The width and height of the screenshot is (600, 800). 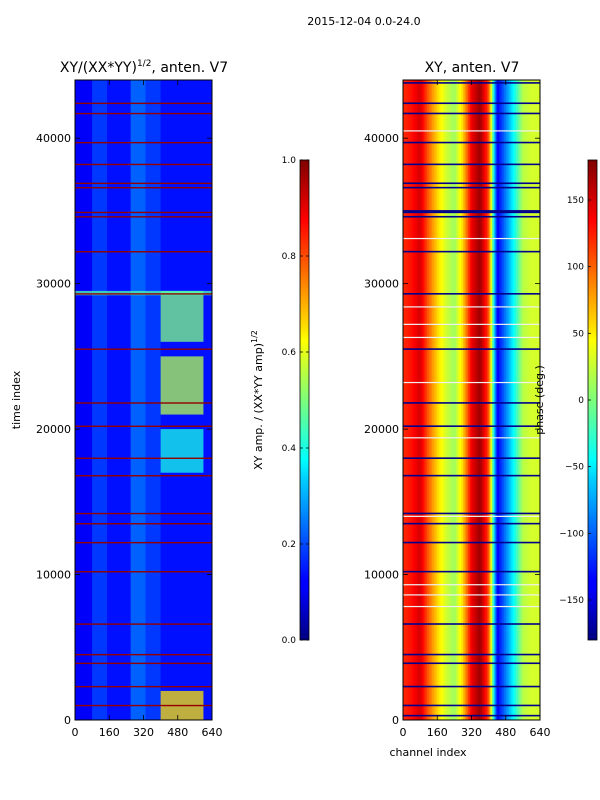 I want to click on amplitude-colorbar-tick-label: 0.2, so click(x=289, y=545).